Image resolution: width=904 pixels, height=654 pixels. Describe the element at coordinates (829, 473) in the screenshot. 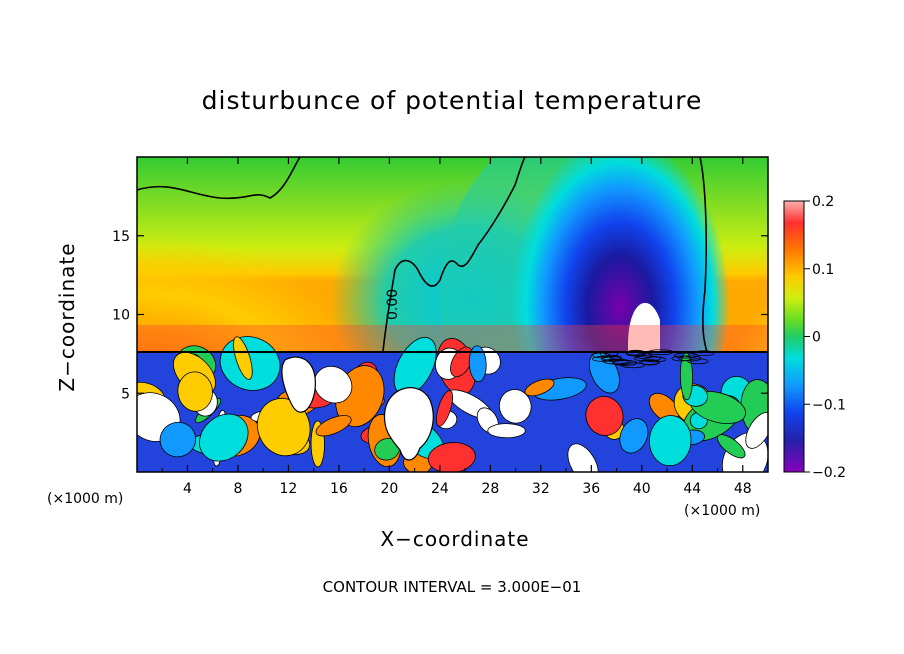

I see `colorbar-tick-label: −0.2` at that location.